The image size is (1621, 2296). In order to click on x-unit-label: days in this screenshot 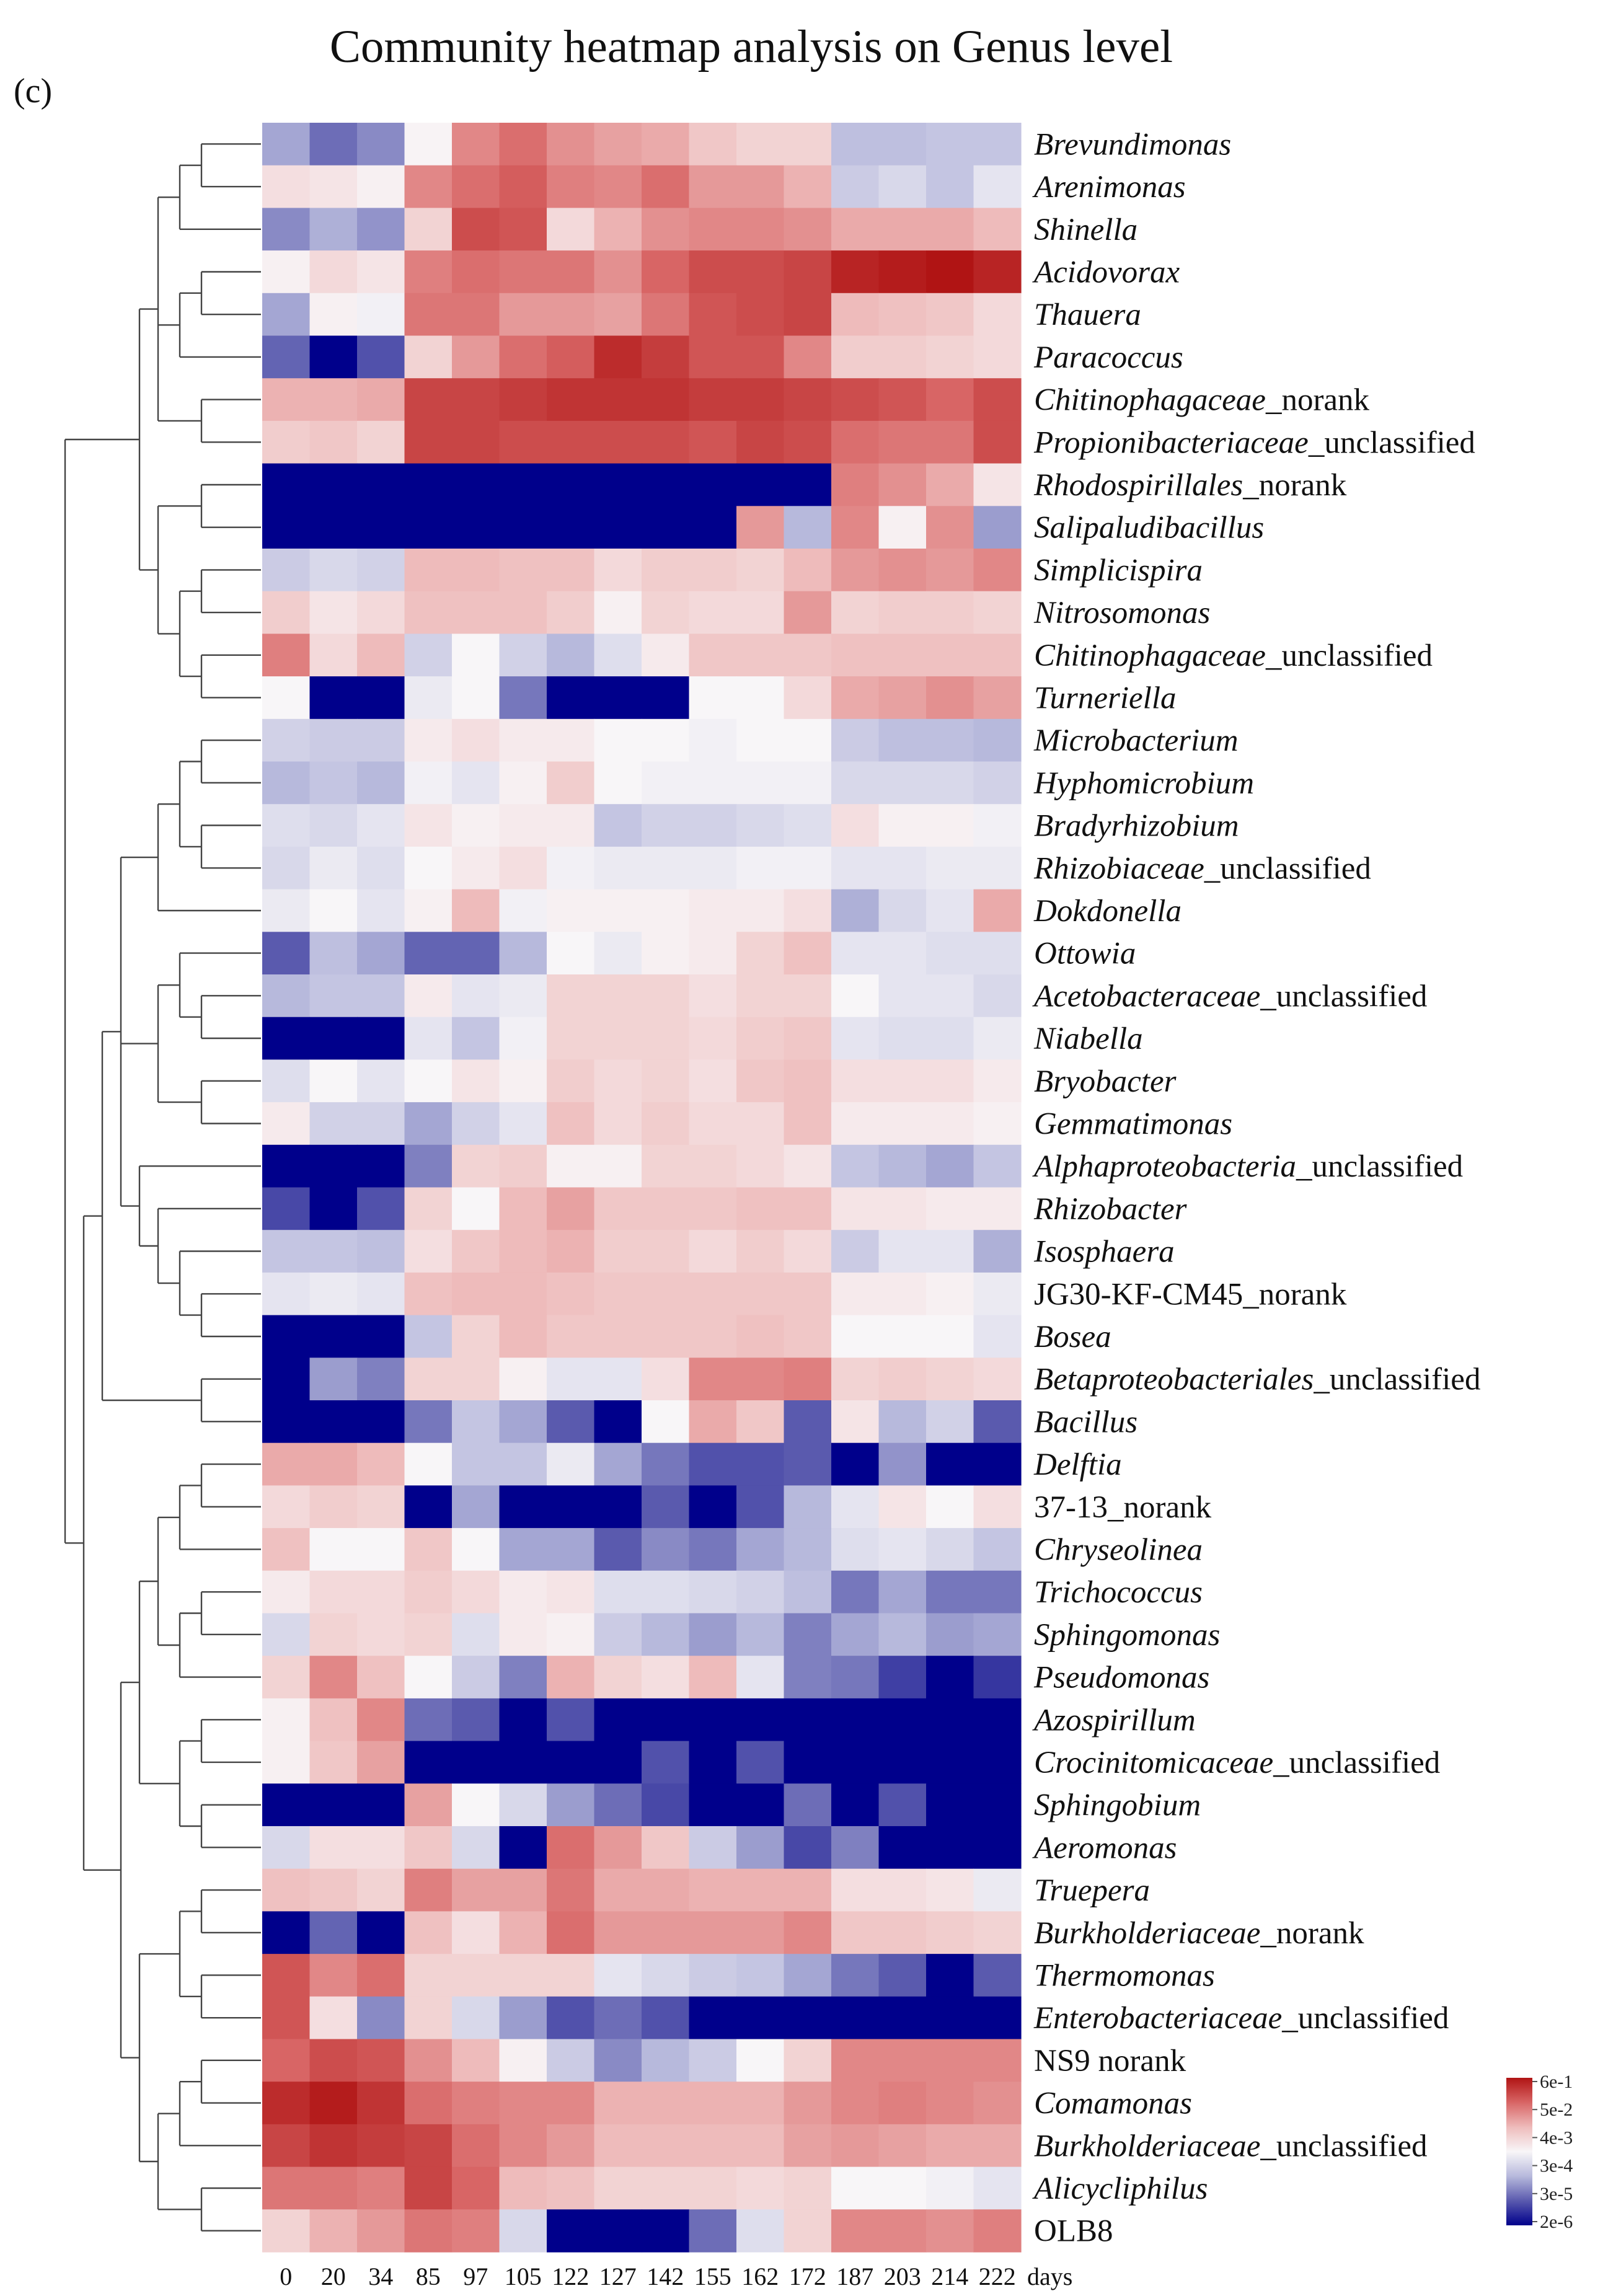, I will do `click(1049, 2276)`.